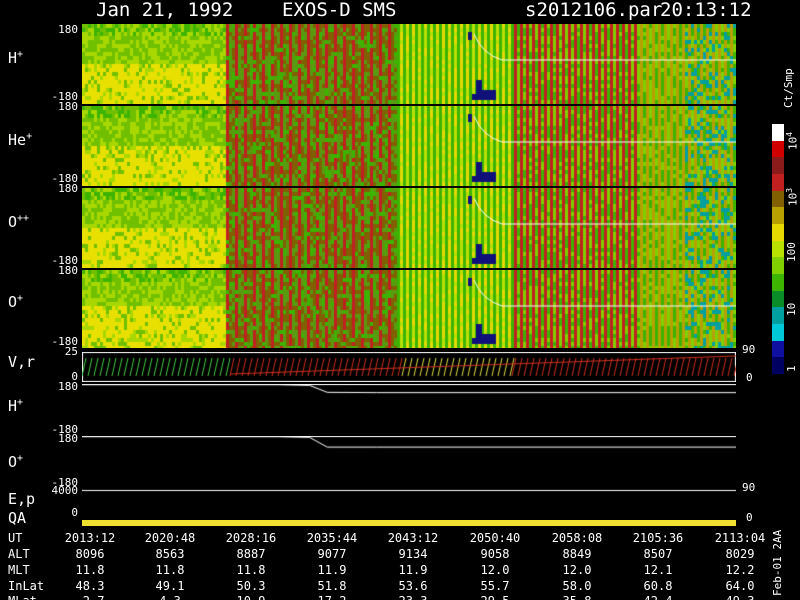 Image resolution: width=800 pixels, height=600 pixels. Describe the element at coordinates (251, 554) in the screenshot. I see `table-cell: 8887` at that location.